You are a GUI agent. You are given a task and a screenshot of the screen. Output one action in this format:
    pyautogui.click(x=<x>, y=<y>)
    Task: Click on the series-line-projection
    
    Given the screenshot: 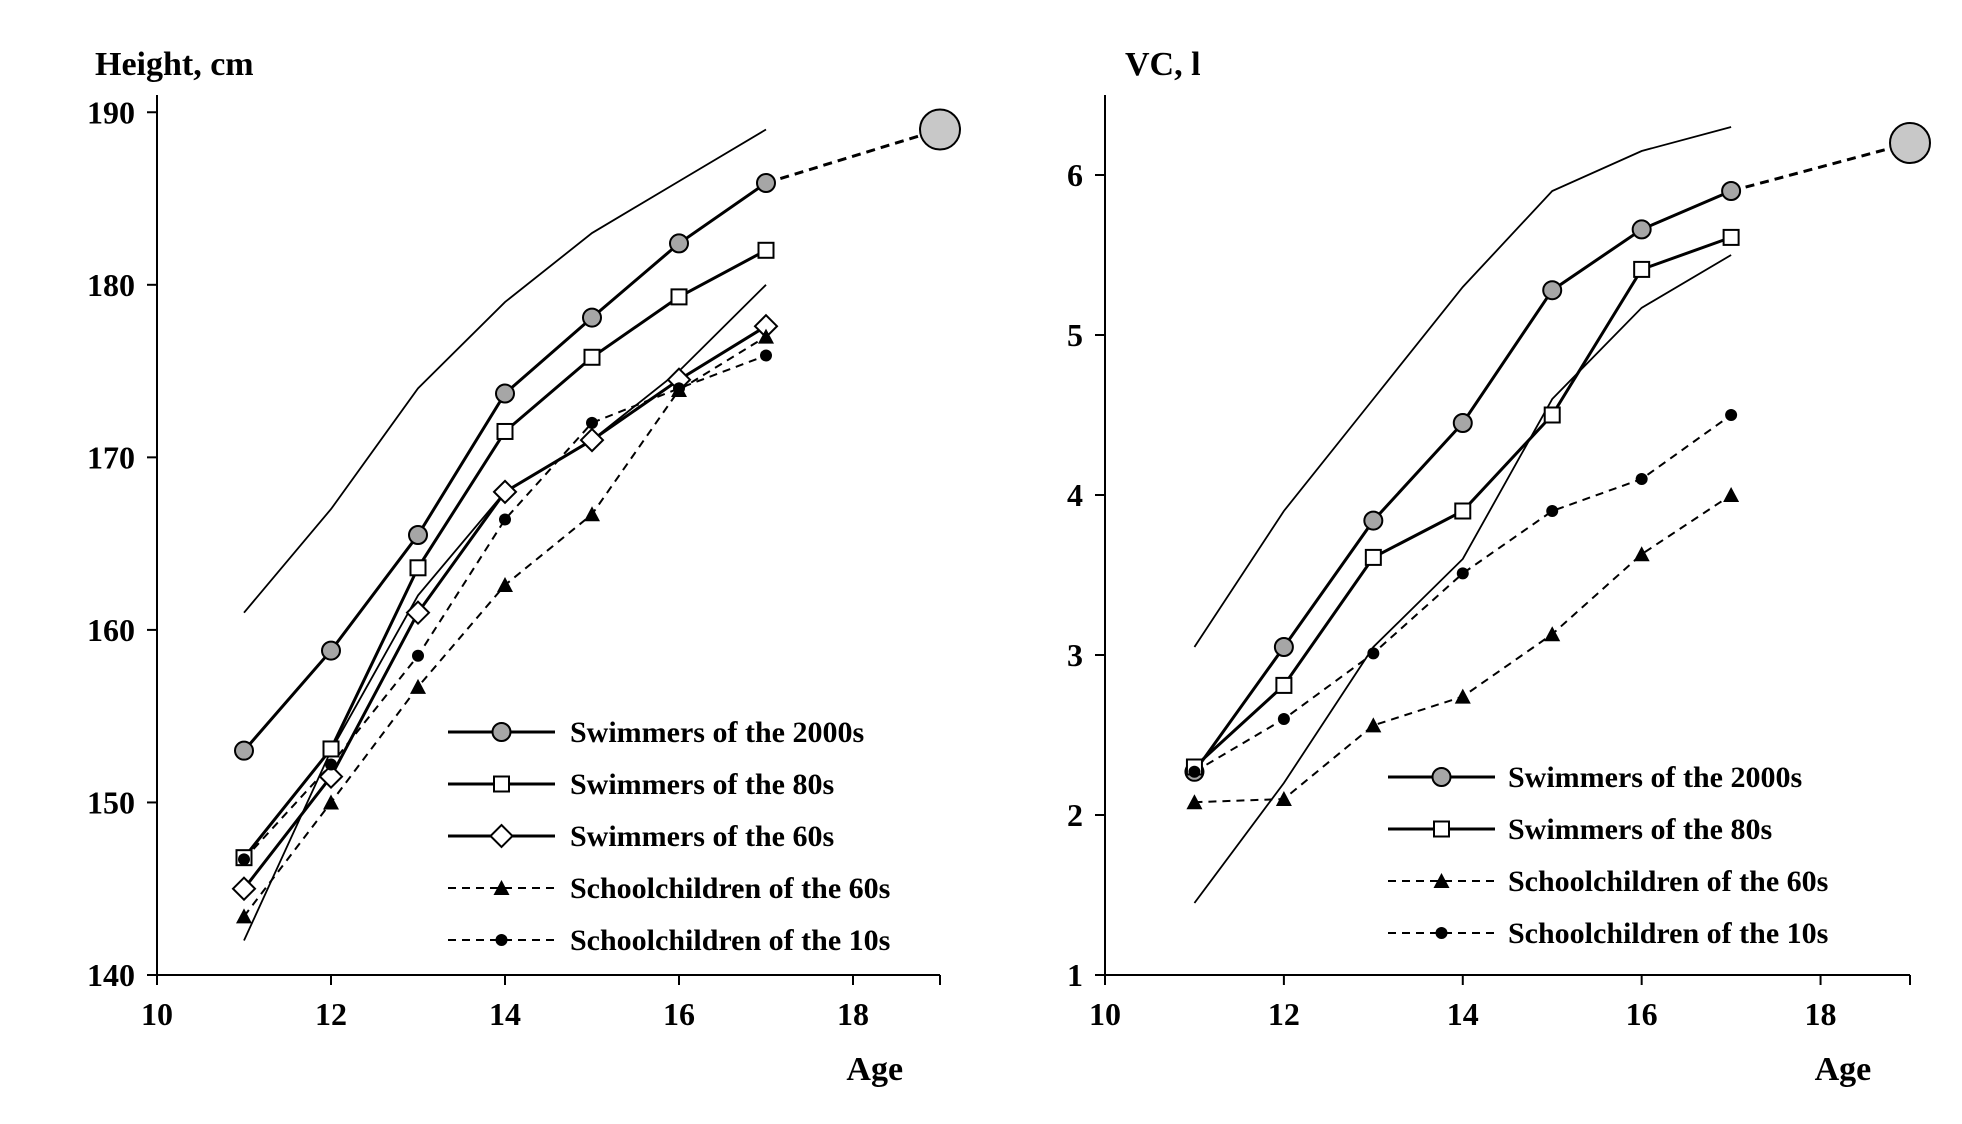 What is the action you would take?
    pyautogui.click(x=853, y=156)
    